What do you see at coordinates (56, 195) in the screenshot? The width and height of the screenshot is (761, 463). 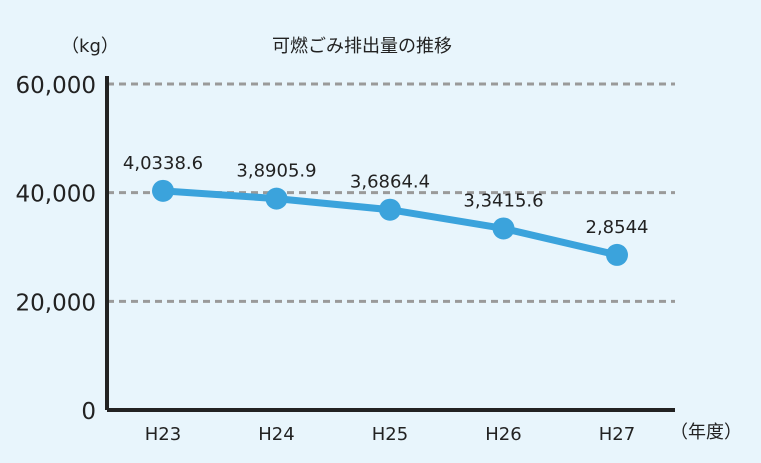 I see `y-tick-label: 40,000` at bounding box center [56, 195].